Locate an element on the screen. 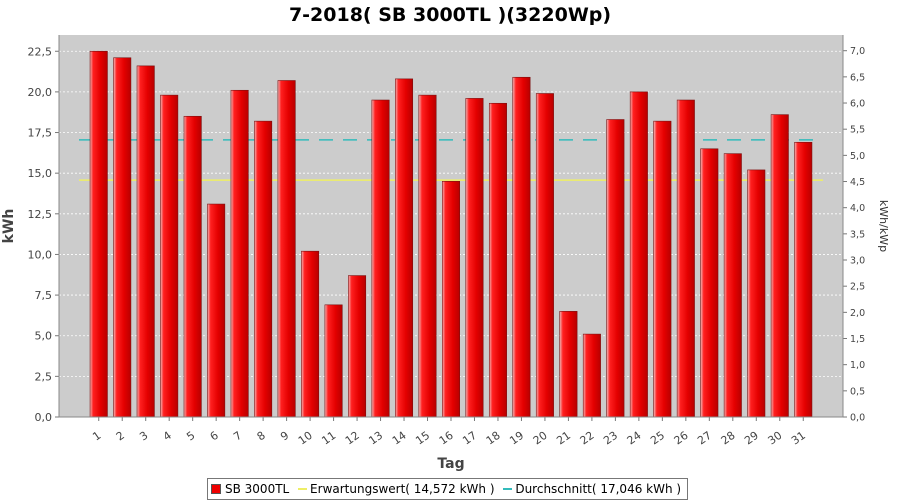 The height and width of the screenshot is (500, 900). y-tick-label: 15,0 is located at coordinates (40, 173).